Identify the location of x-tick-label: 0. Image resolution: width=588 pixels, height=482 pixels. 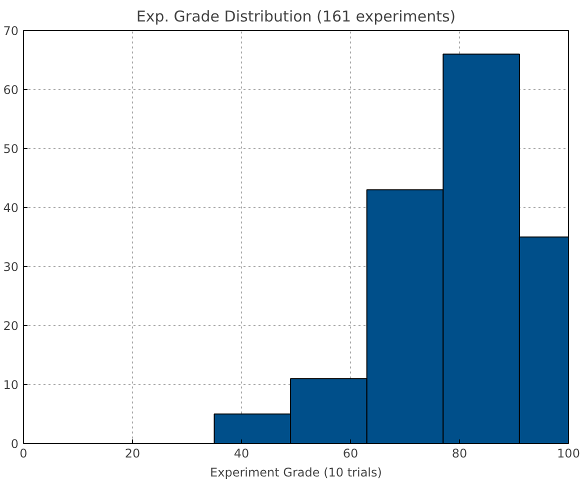
(24, 453).